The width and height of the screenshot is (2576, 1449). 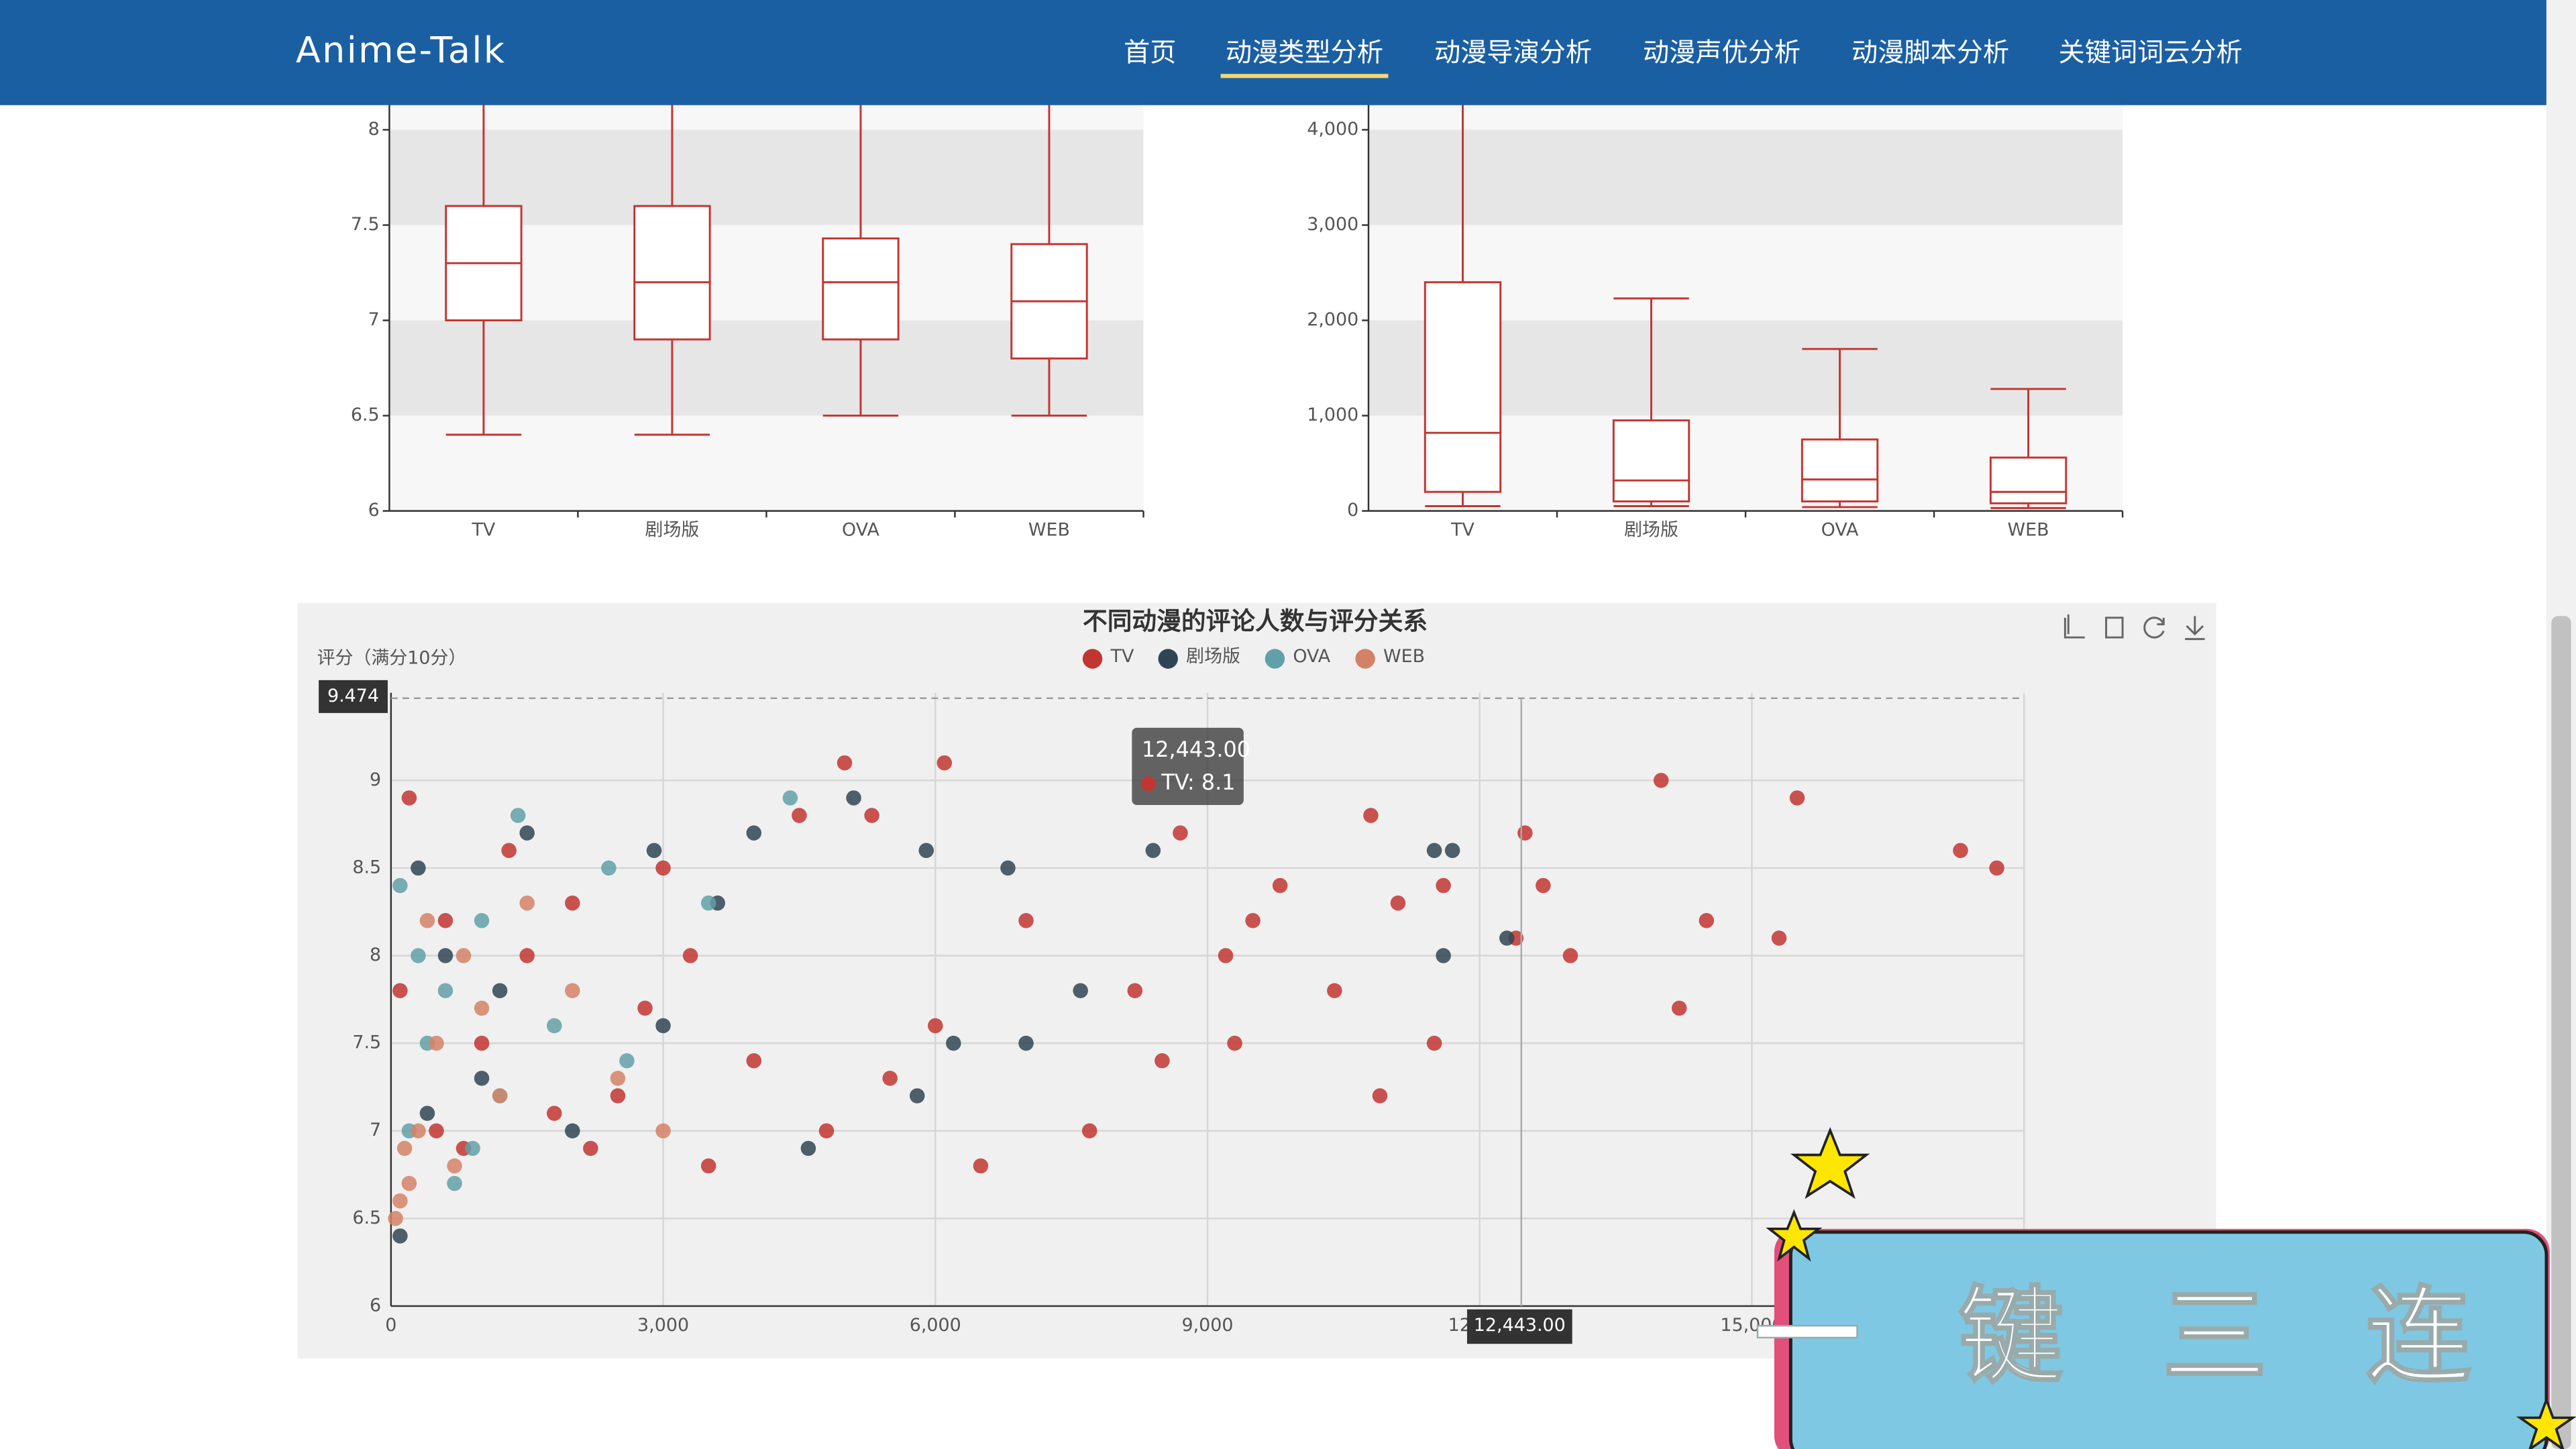 I want to click on y-tick-label: 8.5, so click(x=366, y=867).